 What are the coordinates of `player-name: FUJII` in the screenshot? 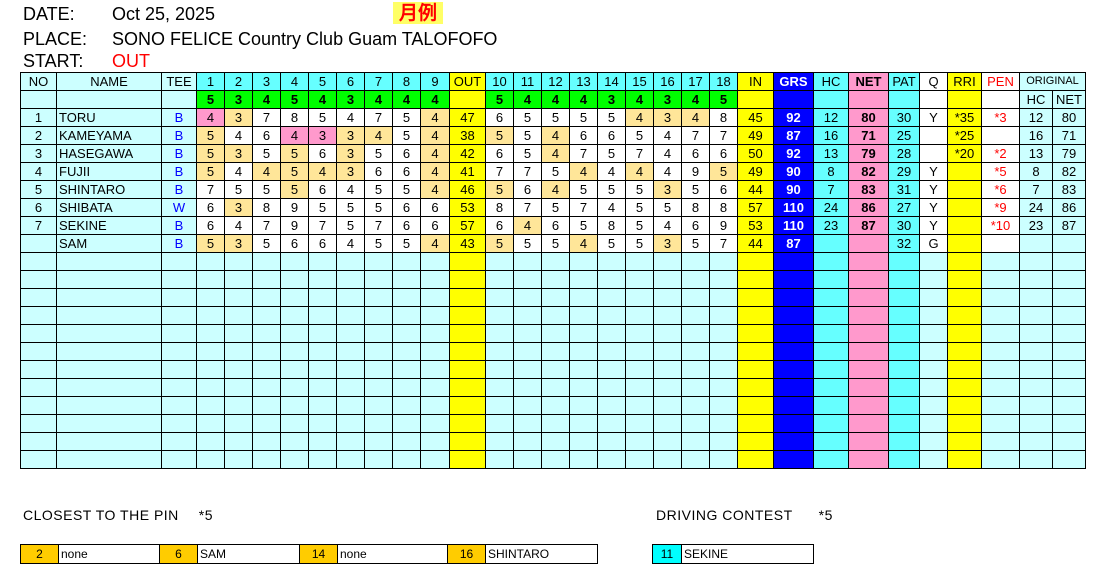 It's located at (109, 171).